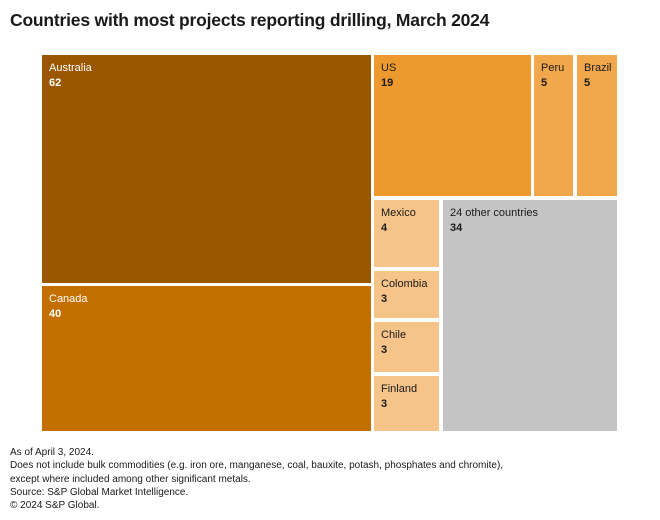 Image resolution: width=660 pixels, height=520 pixels. What do you see at coordinates (404, 284) in the screenshot?
I see `tile-label: Colombia` at bounding box center [404, 284].